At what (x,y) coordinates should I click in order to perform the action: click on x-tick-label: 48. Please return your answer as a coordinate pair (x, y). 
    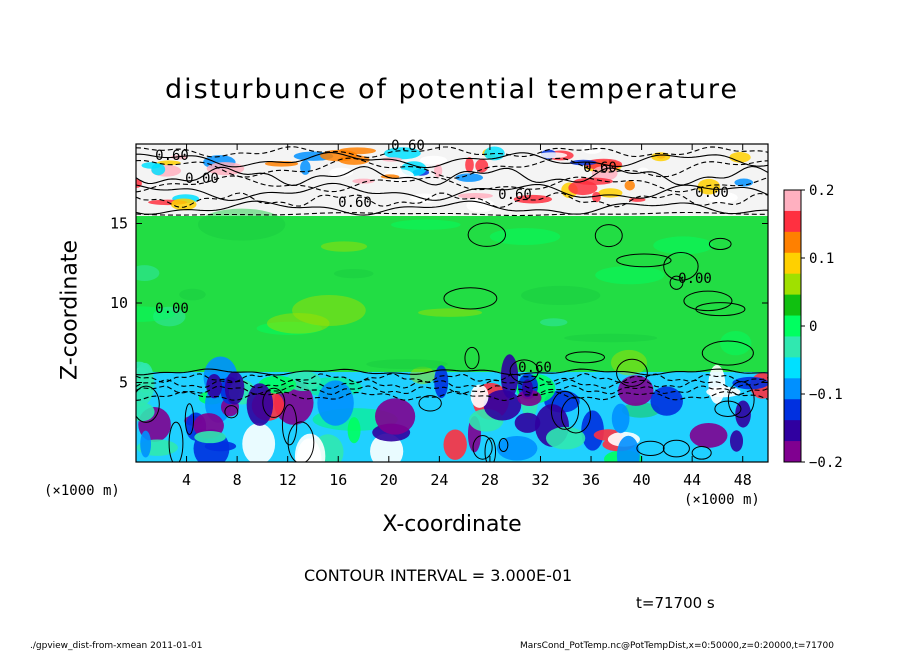
    Looking at the image, I should click on (743, 480).